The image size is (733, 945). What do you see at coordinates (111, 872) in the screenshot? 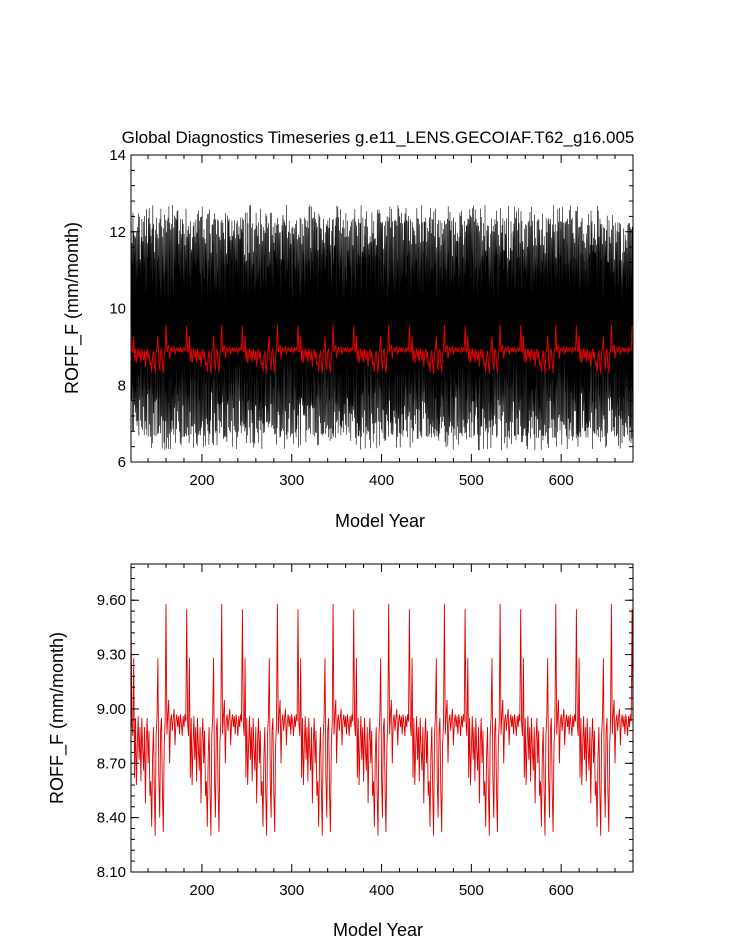
I see `bottom-y-tick-label: 8.10` at bounding box center [111, 872].